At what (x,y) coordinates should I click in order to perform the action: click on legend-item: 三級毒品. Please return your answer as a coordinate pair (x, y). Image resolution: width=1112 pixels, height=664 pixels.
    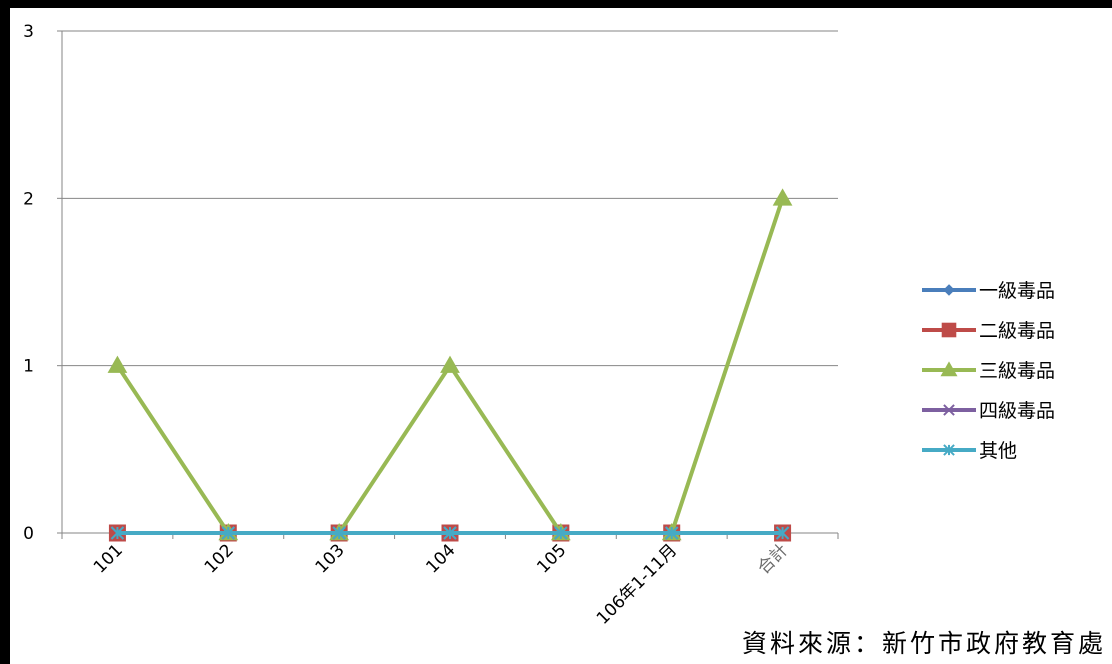
    Looking at the image, I should click on (988, 371).